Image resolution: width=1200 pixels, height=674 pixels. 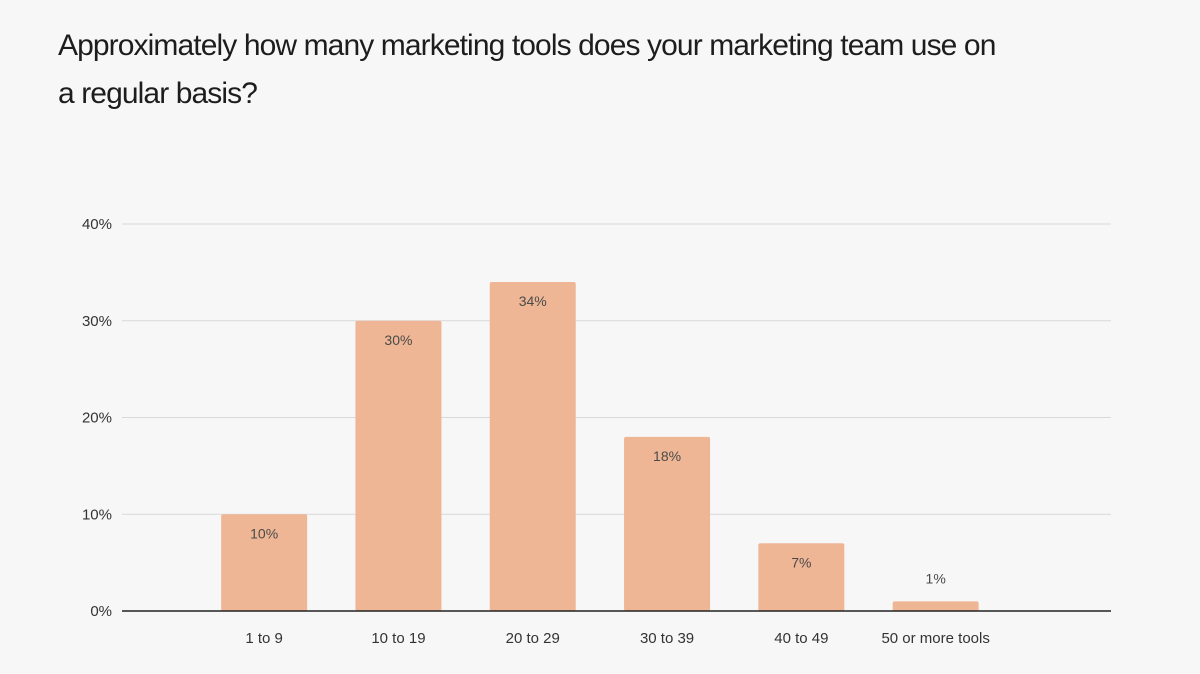 I want to click on y-tick-label: 0%, so click(x=101, y=611).